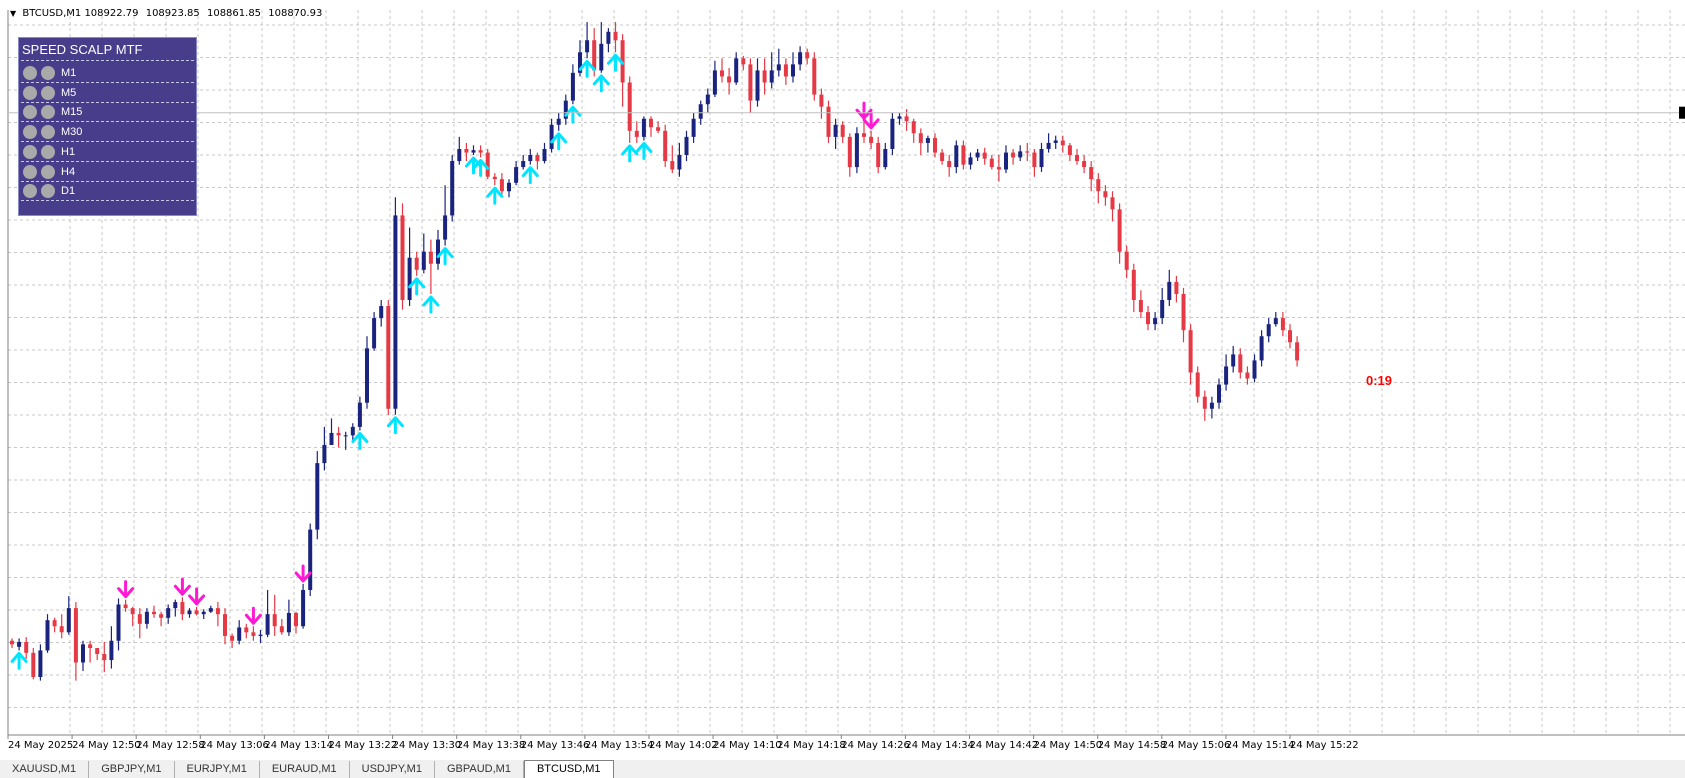  What do you see at coordinates (1068, 745) in the screenshot?
I see `x-tick-label: 24 May 14:50` at bounding box center [1068, 745].